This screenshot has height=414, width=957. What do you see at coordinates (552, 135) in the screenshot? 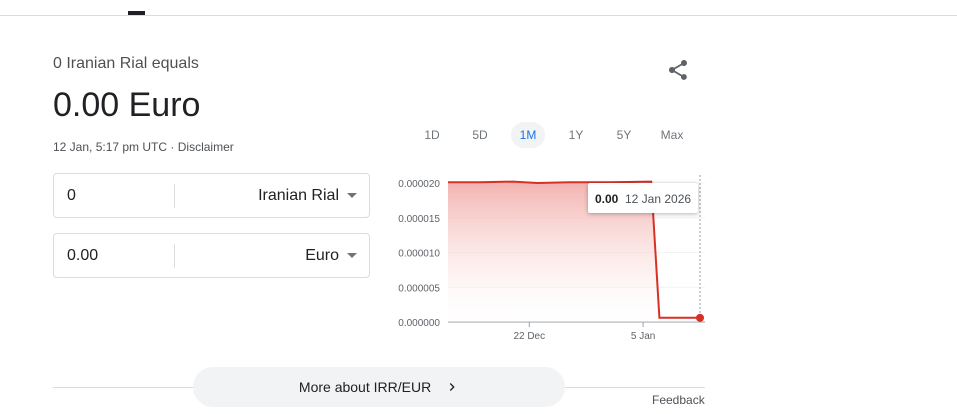
I see `range-tabs: 1D 5D 1M 1Y 5Y Max` at bounding box center [552, 135].